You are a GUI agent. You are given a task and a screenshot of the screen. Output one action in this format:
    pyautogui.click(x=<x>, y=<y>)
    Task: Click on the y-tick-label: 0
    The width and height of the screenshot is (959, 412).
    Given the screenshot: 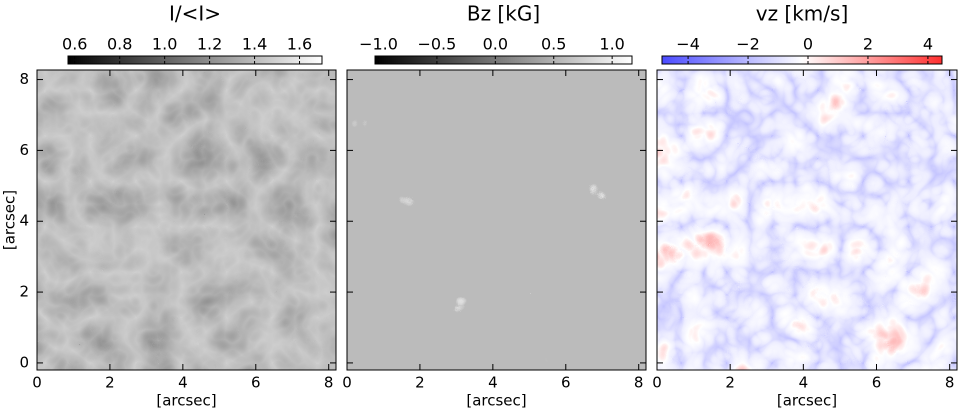 What is the action you would take?
    pyautogui.click(x=24, y=362)
    